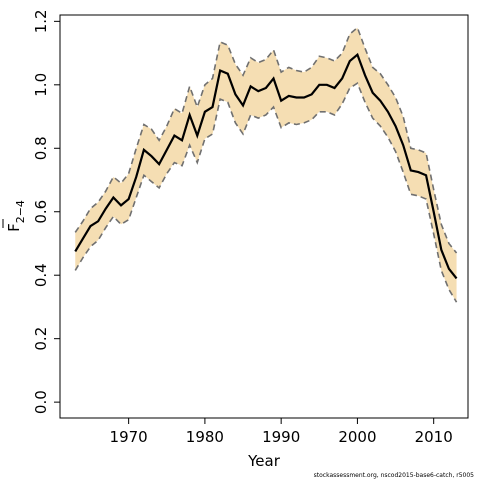 The height and width of the screenshot is (480, 480). Describe the element at coordinates (357, 437) in the screenshot. I see `x-tick-label: 2000` at that location.